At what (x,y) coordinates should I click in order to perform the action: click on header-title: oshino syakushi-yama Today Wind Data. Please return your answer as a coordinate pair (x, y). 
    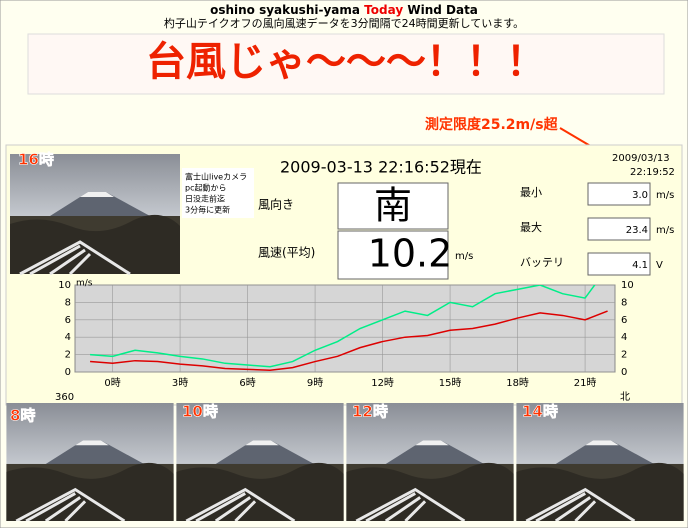
    Looking at the image, I should click on (344, 10).